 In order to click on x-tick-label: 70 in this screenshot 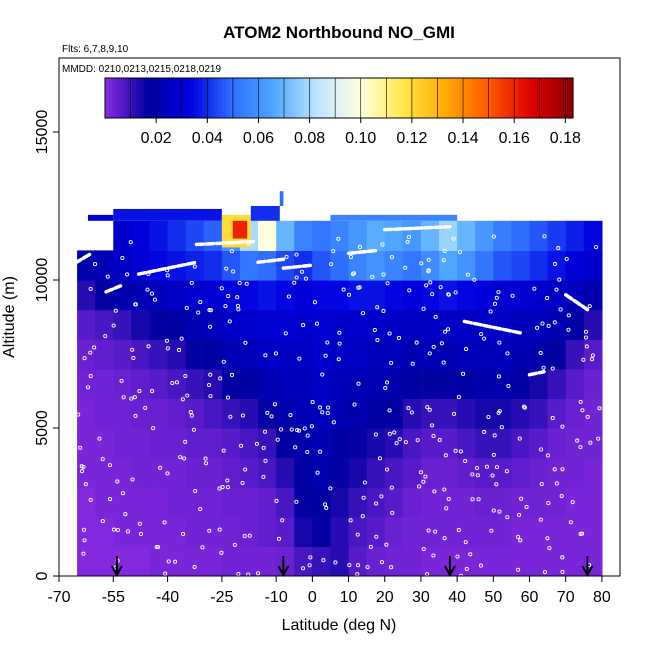, I will do `click(566, 597)`.